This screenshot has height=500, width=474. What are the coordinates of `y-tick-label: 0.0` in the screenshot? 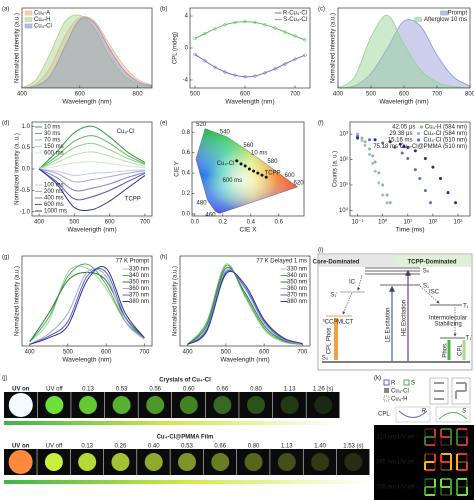 It's located at (186, 215).